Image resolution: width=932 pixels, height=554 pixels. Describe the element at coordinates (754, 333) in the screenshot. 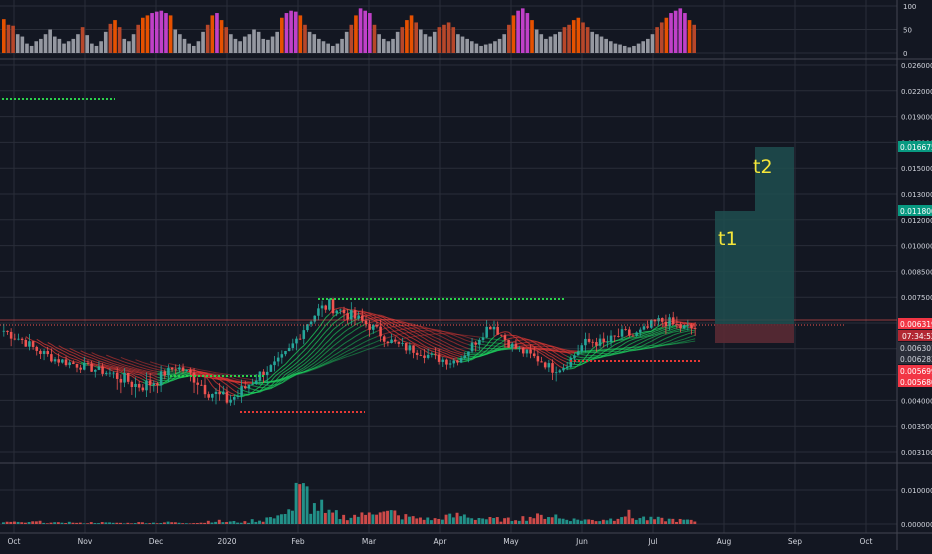

I see `stop-zone` at that location.